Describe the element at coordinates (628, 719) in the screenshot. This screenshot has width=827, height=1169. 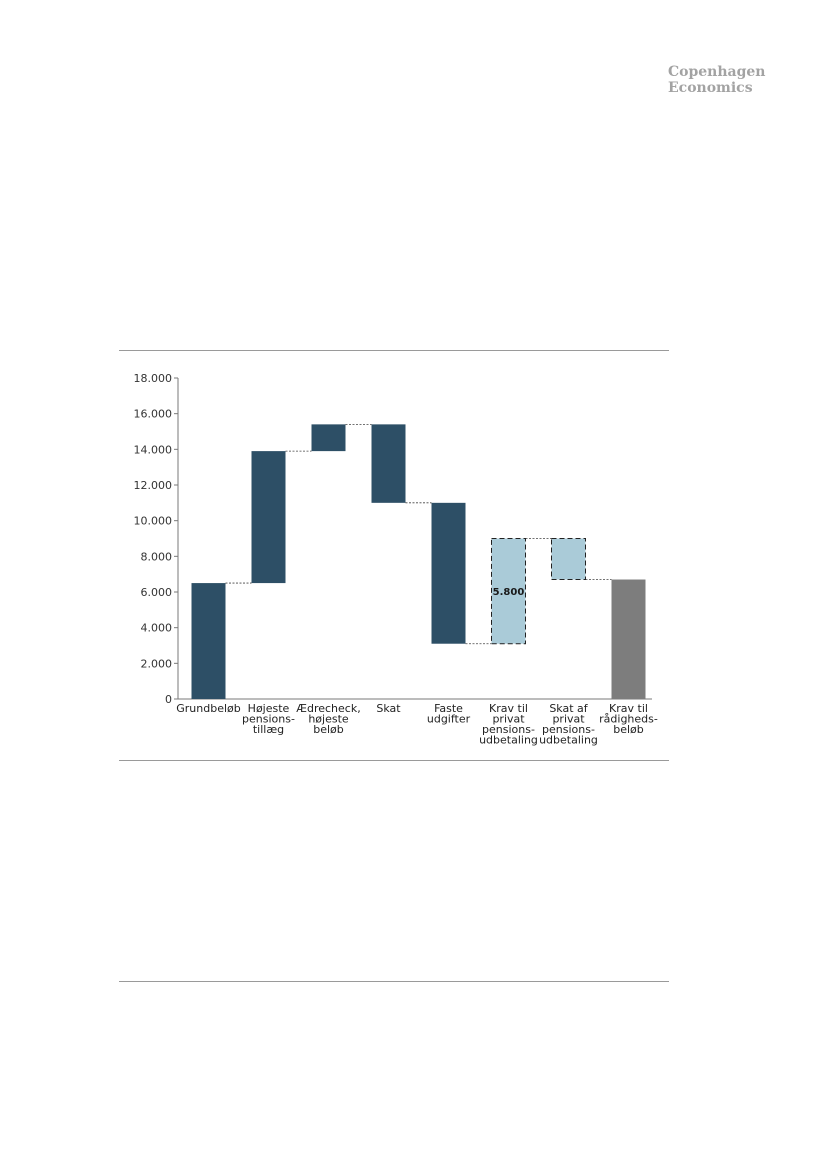
I see `category-label: rådigheds-` at that location.